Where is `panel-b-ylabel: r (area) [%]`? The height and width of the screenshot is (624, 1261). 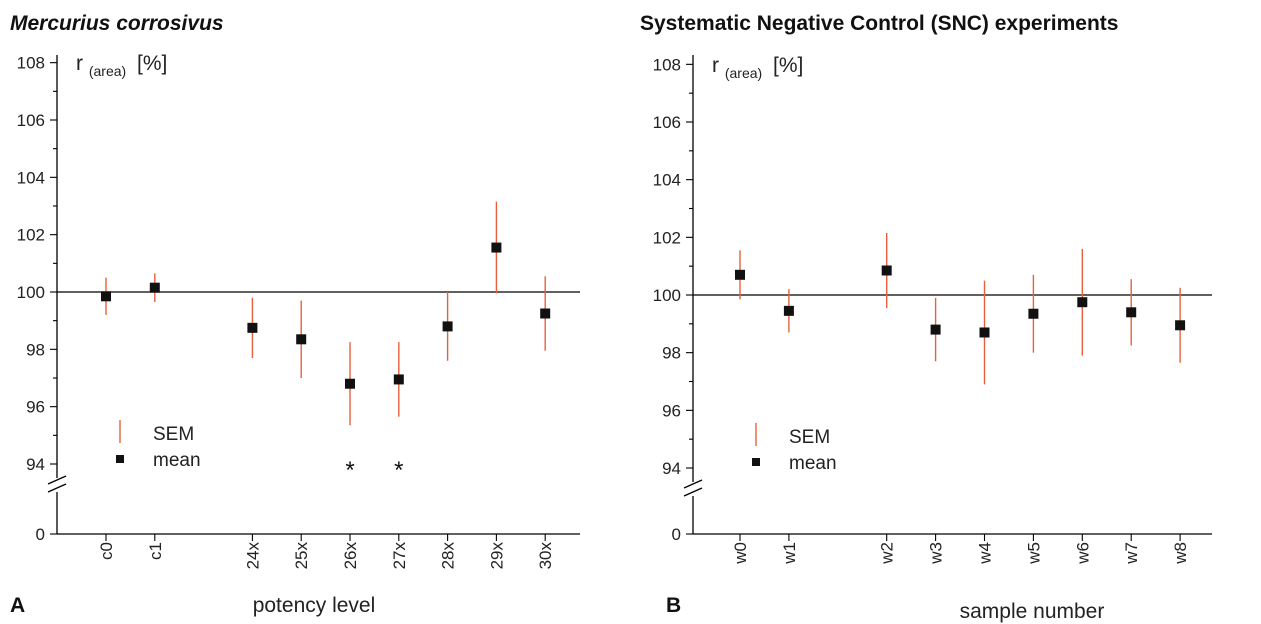
panel-b-ylabel: r (area) [%] is located at coordinates (757, 68).